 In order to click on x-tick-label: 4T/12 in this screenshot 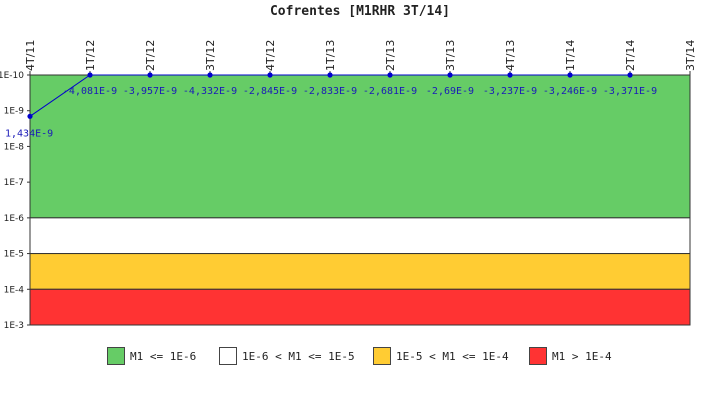, I will do `click(270, 55)`.